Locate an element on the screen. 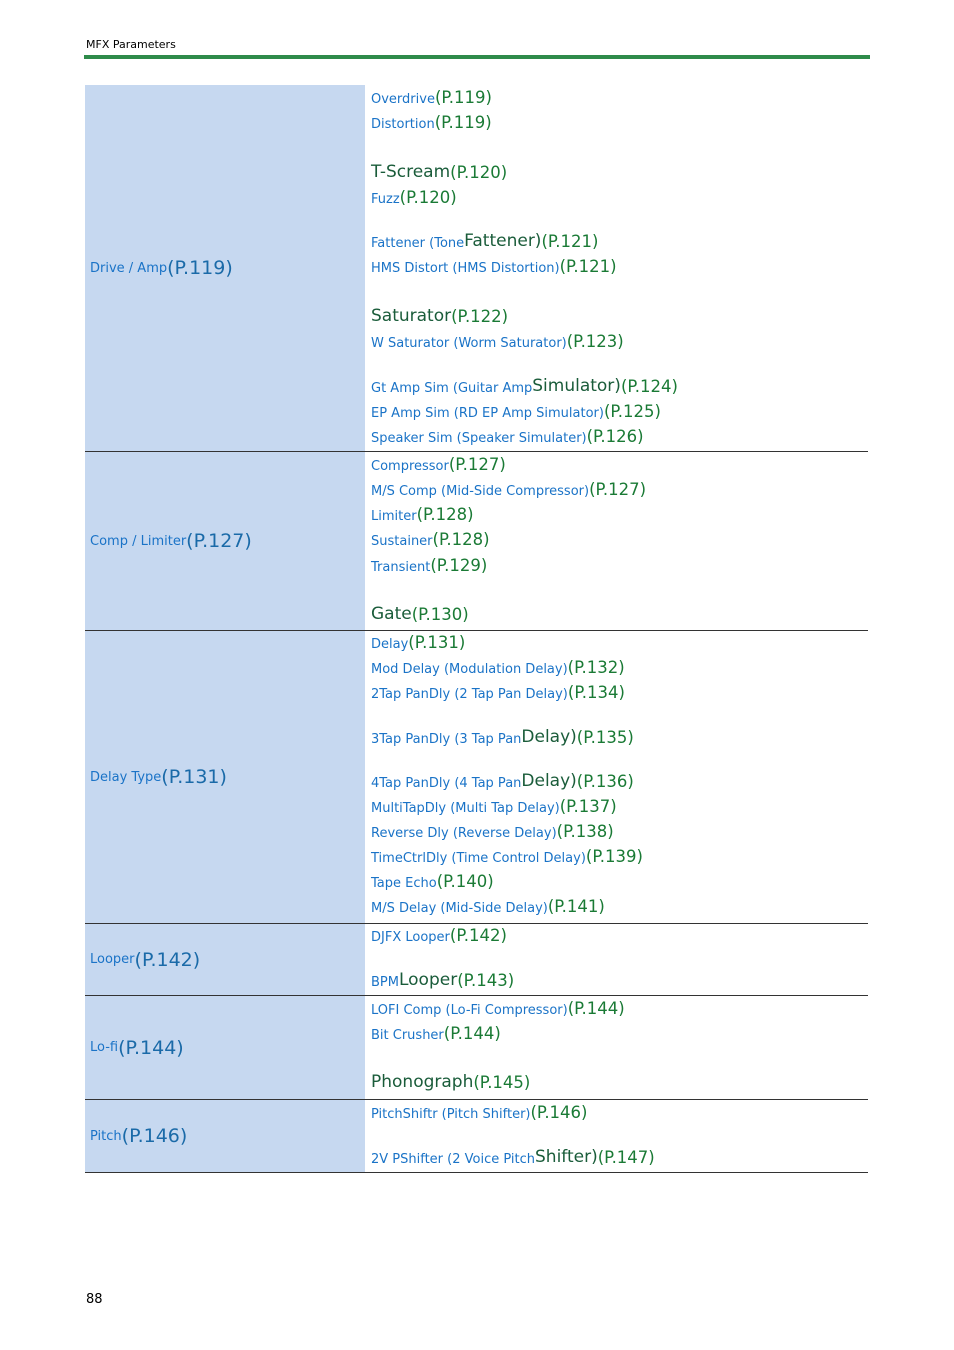  effect-item: HMS Distort (HMS Distortion) (P.121) is located at coordinates (494, 266).